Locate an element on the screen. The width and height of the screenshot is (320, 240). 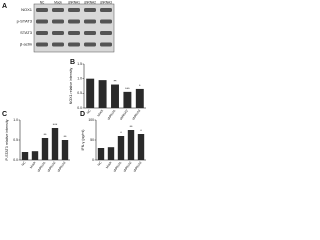
blot-lane-label: Mock is located at coordinates (58, 2).